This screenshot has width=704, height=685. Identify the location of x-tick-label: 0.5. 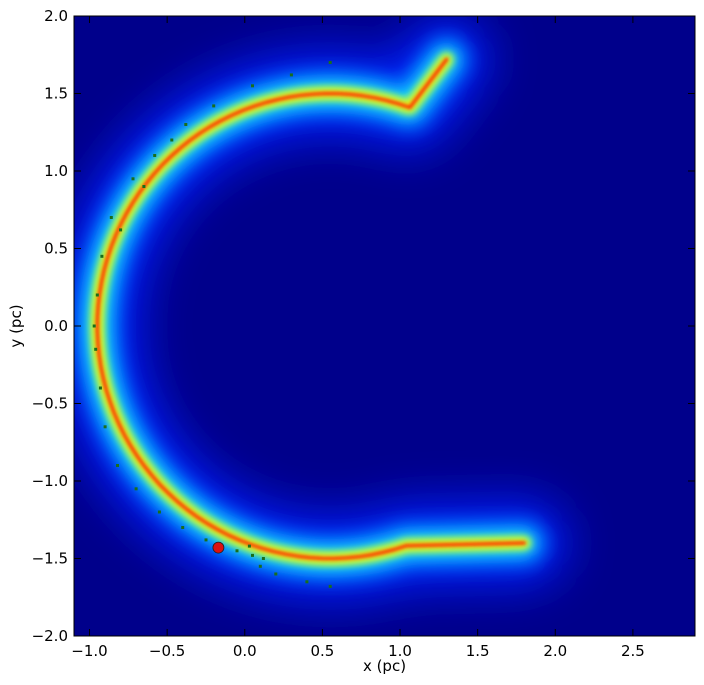
(322, 651).